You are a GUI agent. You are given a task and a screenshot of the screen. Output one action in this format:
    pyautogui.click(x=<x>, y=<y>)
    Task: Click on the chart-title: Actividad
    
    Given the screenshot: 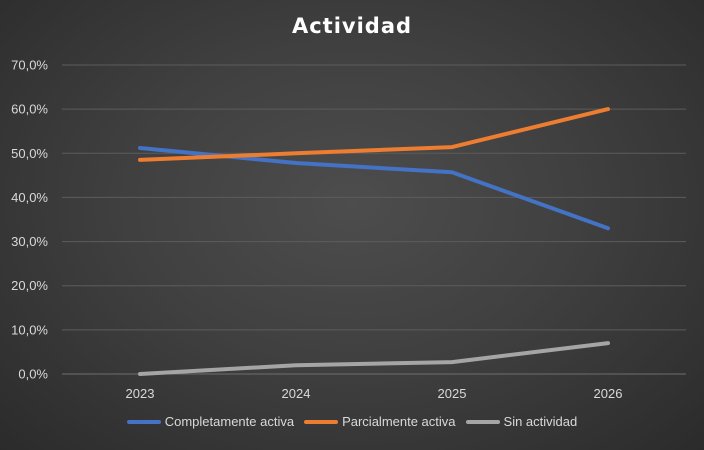 What is the action you would take?
    pyautogui.click(x=352, y=26)
    